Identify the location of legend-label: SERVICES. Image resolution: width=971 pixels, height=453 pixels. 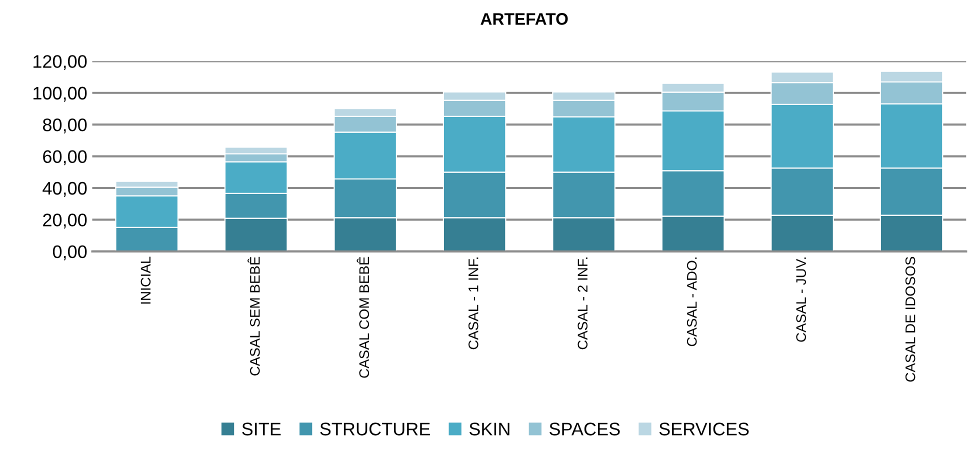
(704, 429).